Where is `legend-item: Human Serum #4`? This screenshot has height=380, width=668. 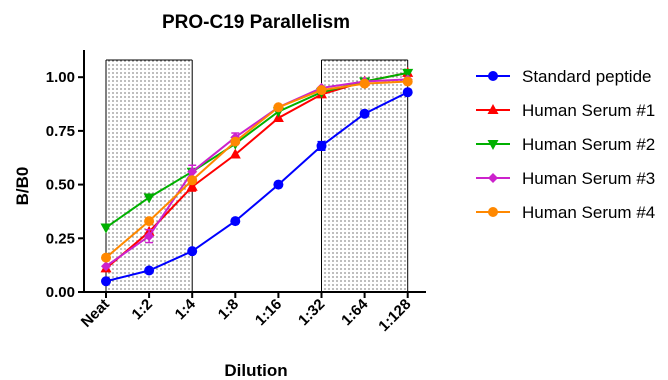
legend-item: Human Serum #4 is located at coordinates (565, 212).